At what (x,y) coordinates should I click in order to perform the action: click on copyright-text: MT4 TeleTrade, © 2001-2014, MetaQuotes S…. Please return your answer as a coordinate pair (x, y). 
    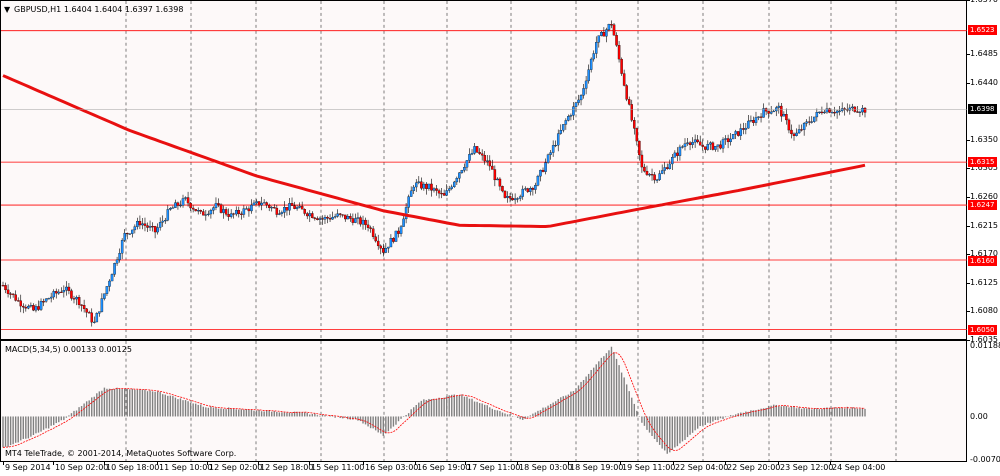
    Looking at the image, I should click on (121, 453).